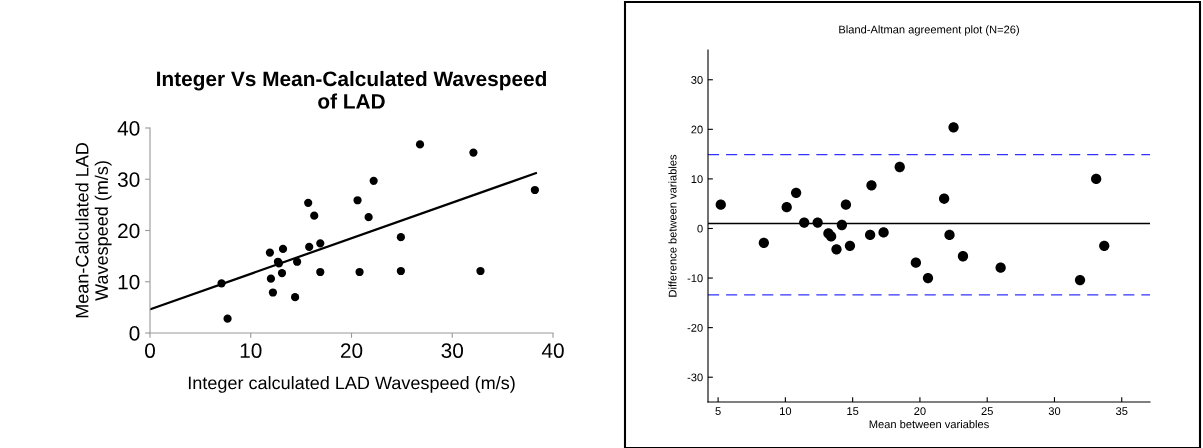 This screenshot has width=1203, height=448. Describe the element at coordinates (853, 411) in the screenshot. I see `x-tick-label: 15` at that location.